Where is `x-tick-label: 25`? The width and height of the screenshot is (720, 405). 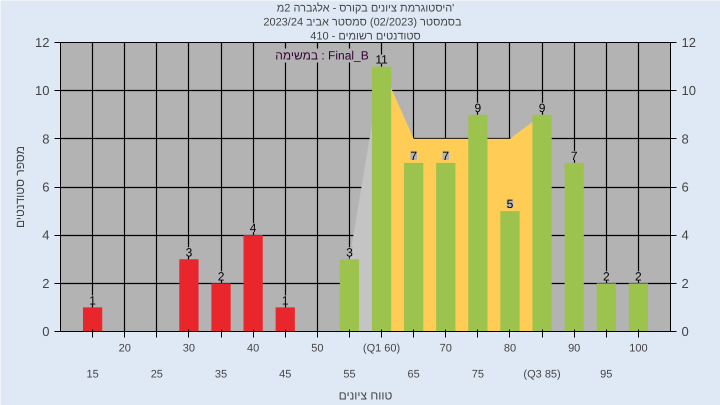
x-tick-label: 25 is located at coordinates (156, 374).